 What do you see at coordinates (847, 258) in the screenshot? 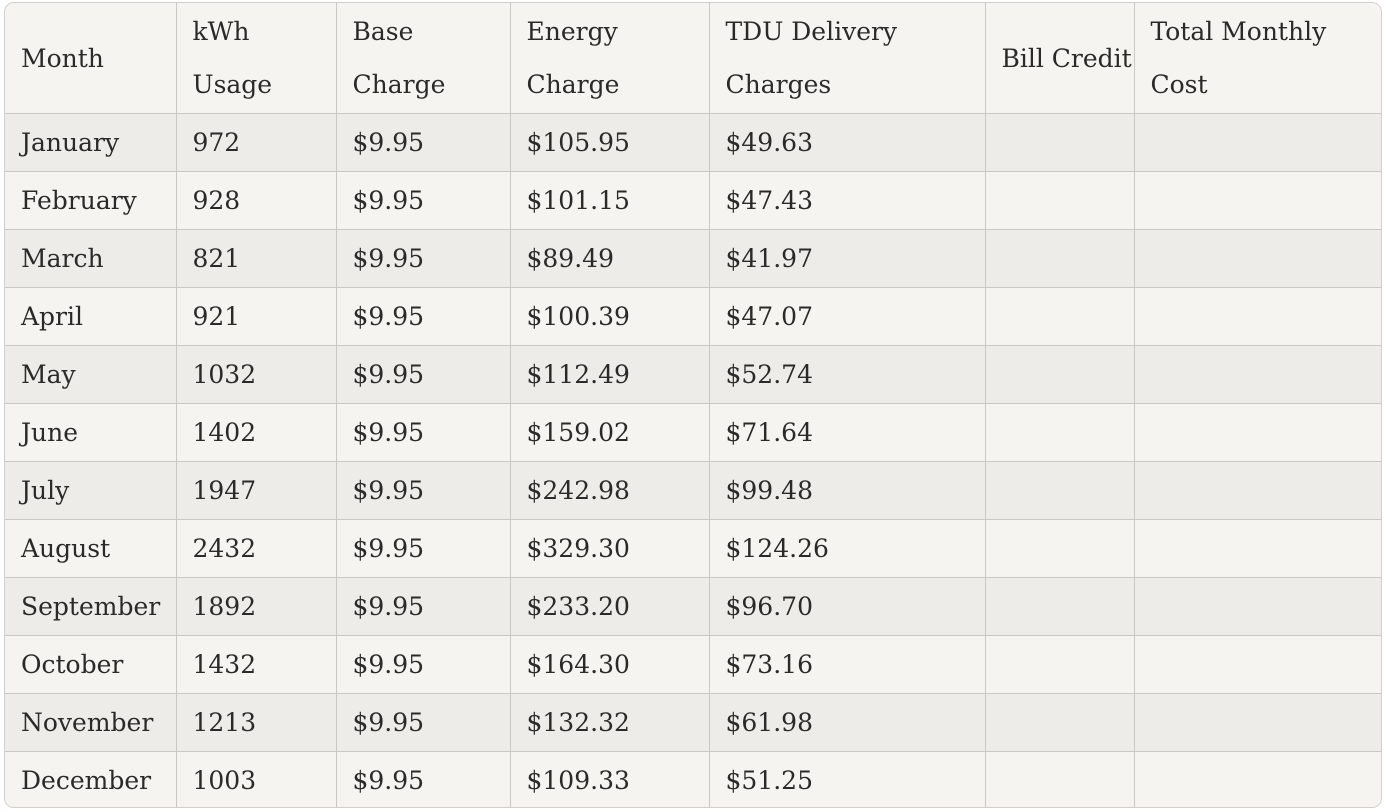
I see `tdu-delivery-cell: $41.97` at bounding box center [847, 258].